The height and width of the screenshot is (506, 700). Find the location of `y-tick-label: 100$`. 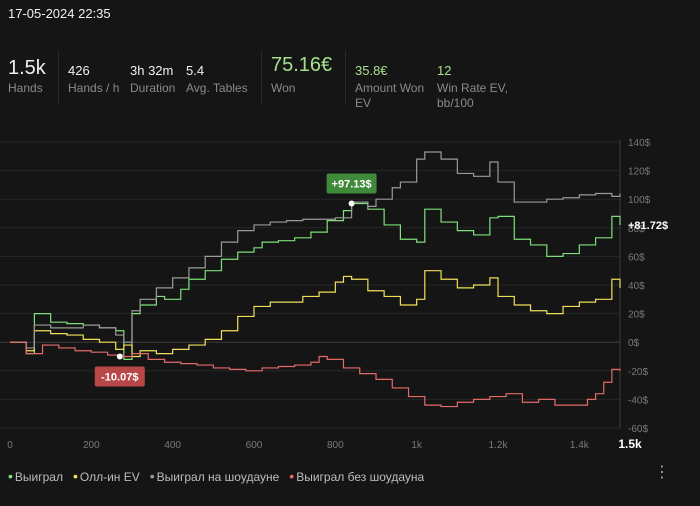

y-tick-label: 100$ is located at coordinates (639, 200).